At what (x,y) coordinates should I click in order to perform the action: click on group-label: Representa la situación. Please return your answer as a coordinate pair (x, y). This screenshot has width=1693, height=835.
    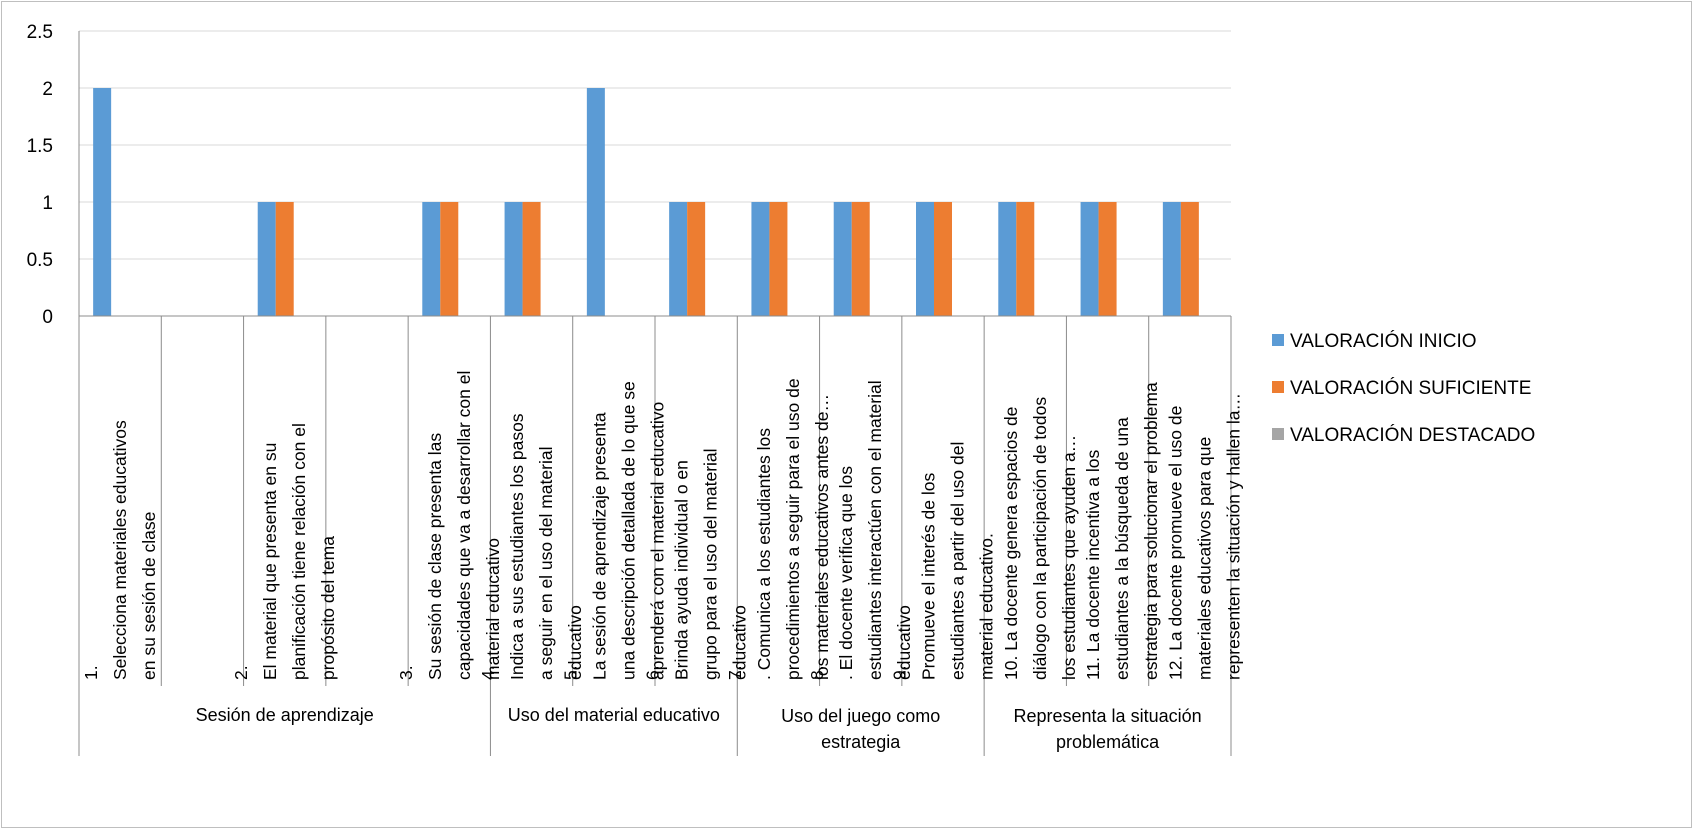
    Looking at the image, I should click on (1108, 716).